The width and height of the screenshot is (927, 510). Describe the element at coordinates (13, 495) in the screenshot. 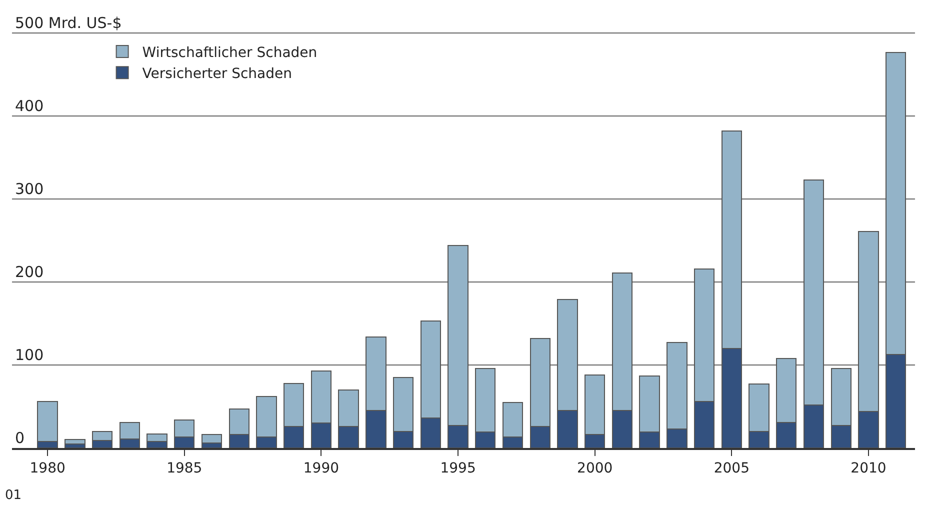

I see `text: 01` at that location.